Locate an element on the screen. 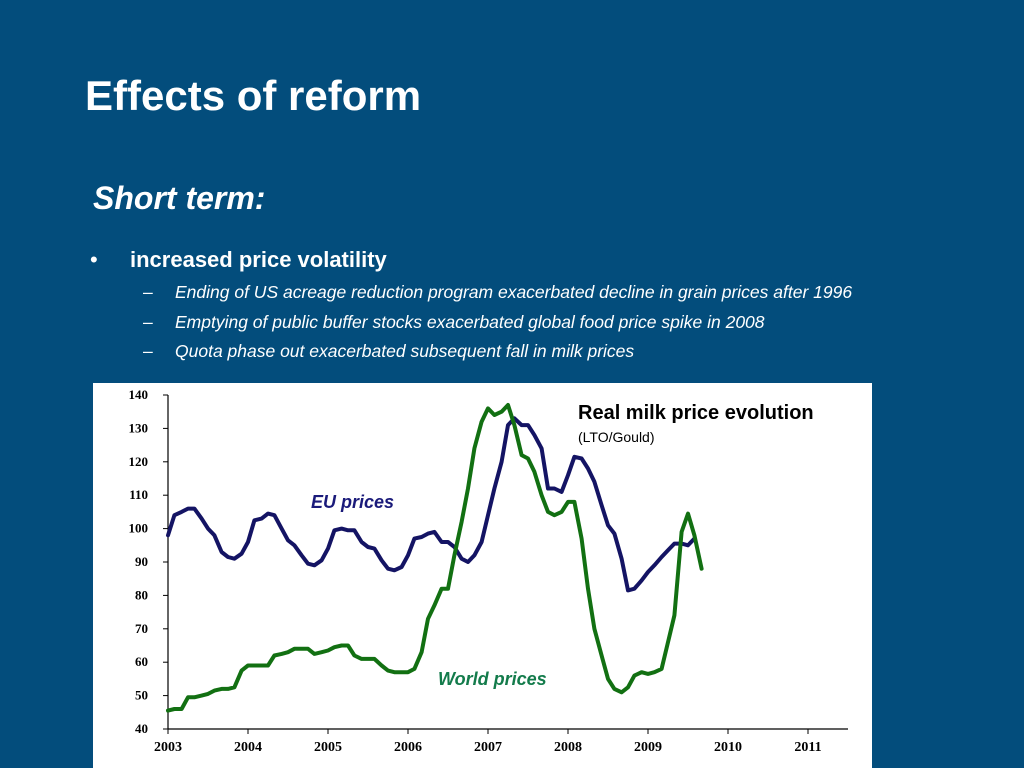 This screenshot has width=1024, height=768. slide-title: Effects of reform is located at coordinates (253, 95).